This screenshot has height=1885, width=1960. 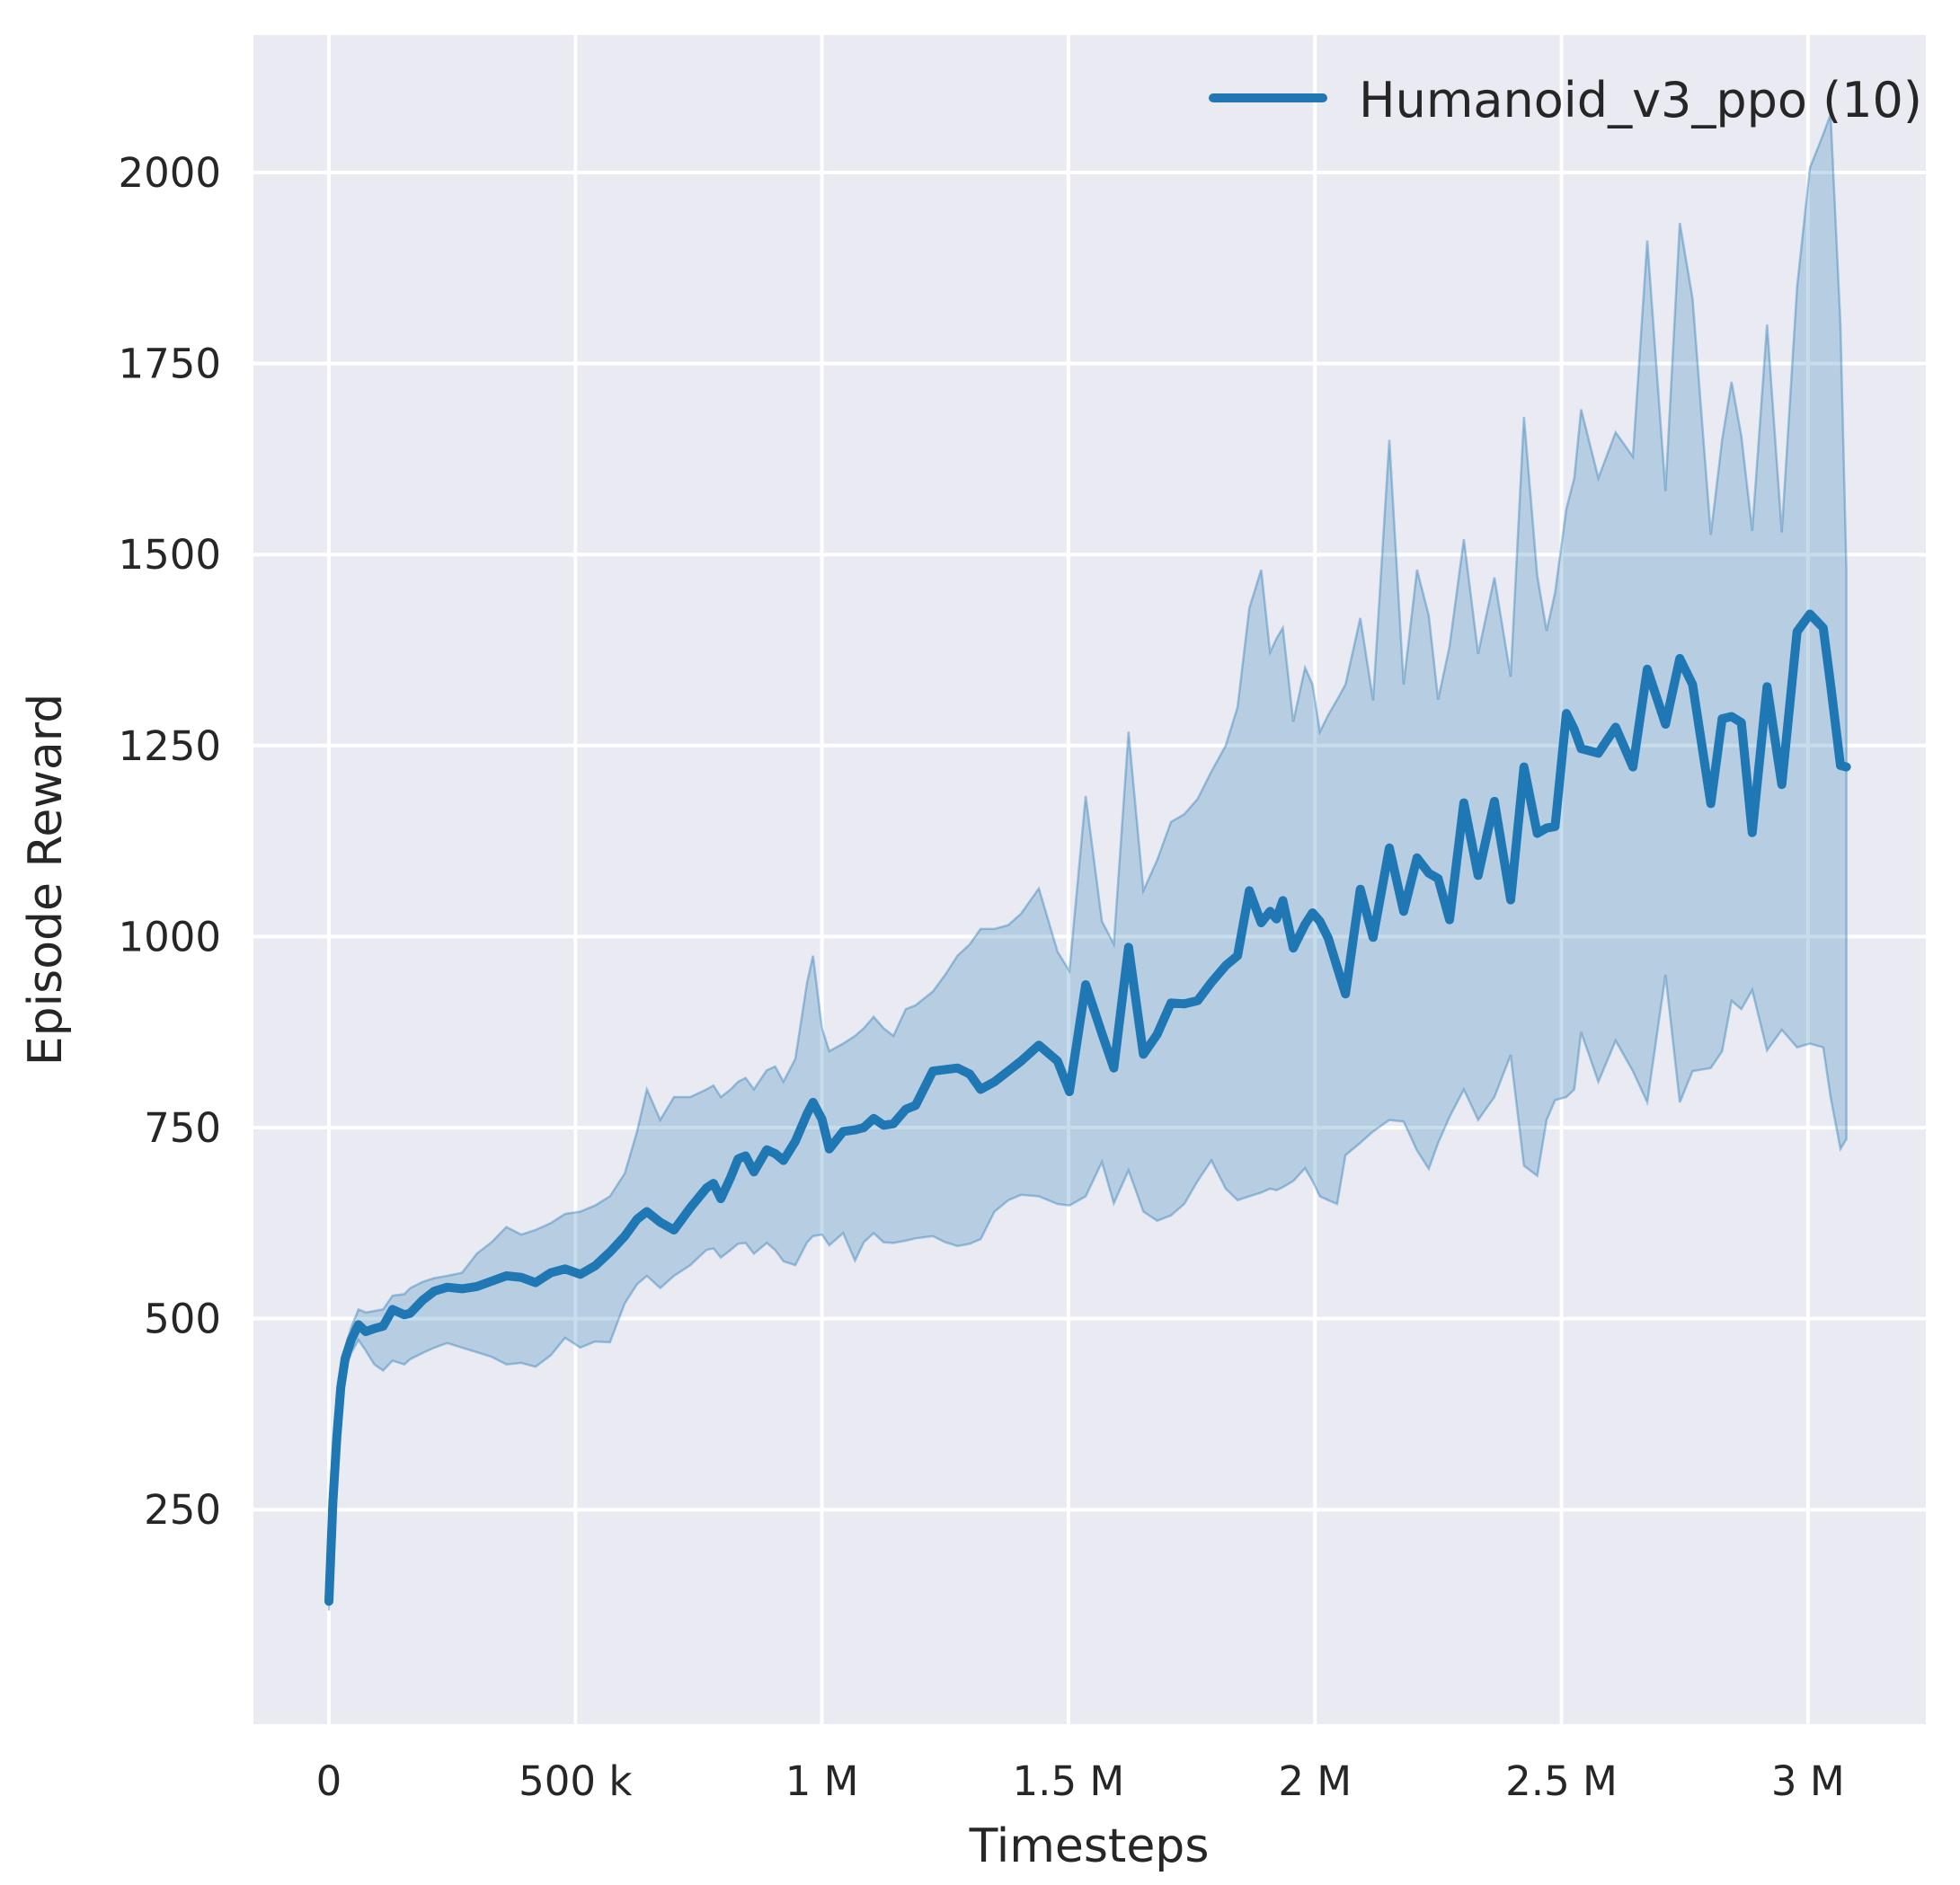 I want to click on y-tick-label: 1250, so click(x=170, y=746).